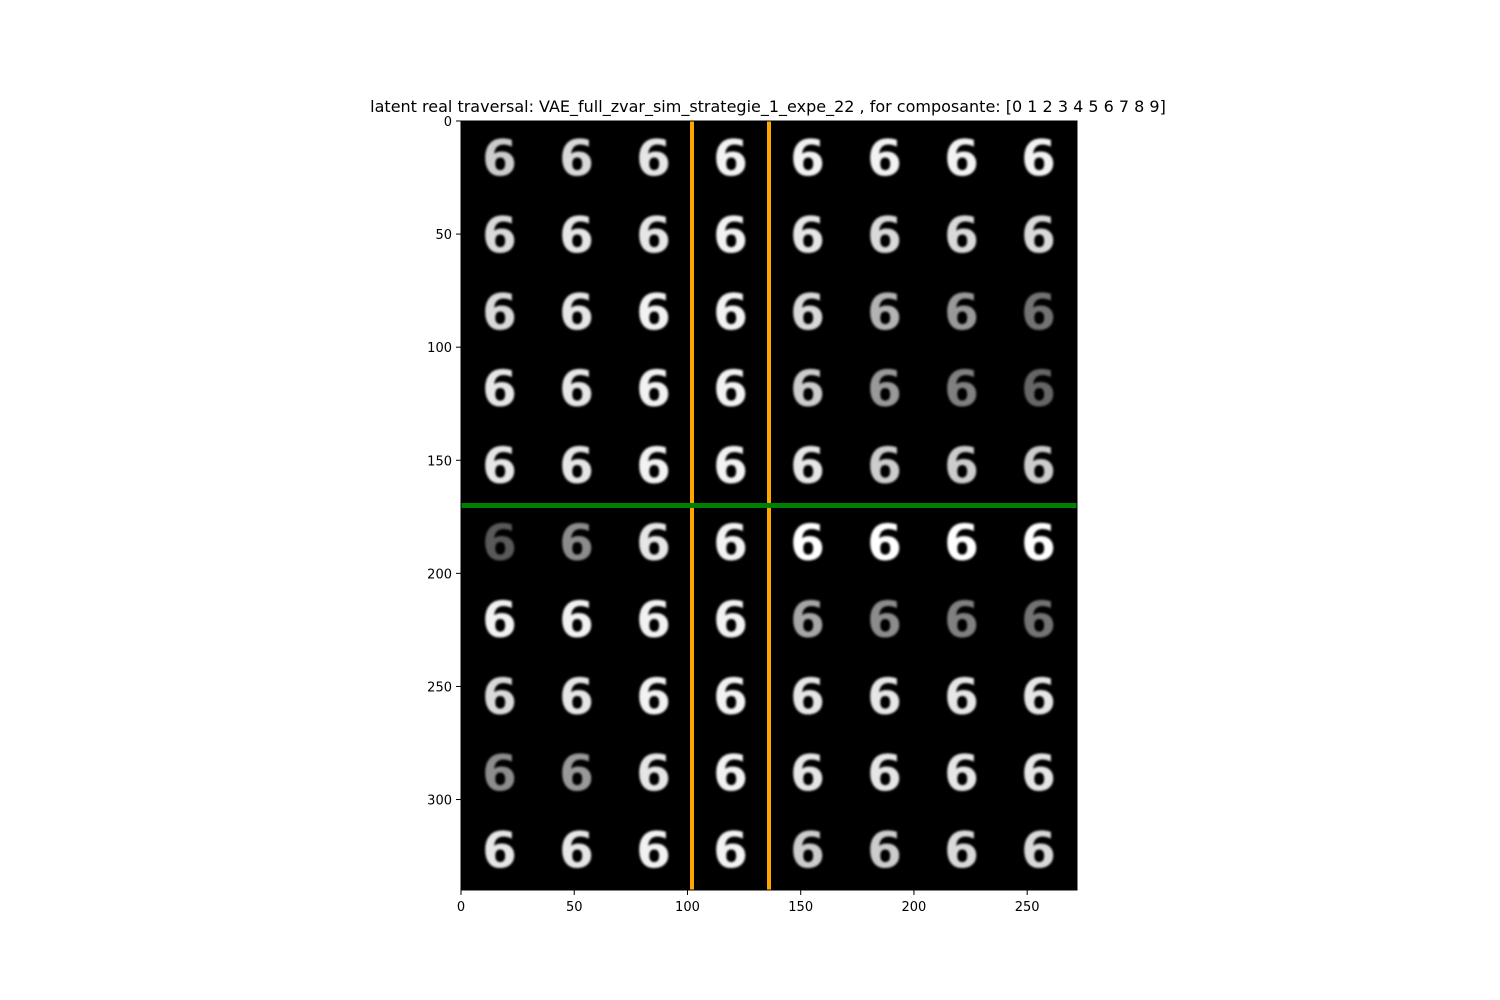  Describe the element at coordinates (1038, 543) in the screenshot. I see `digit-cell-r5-c7: 6` at that location.